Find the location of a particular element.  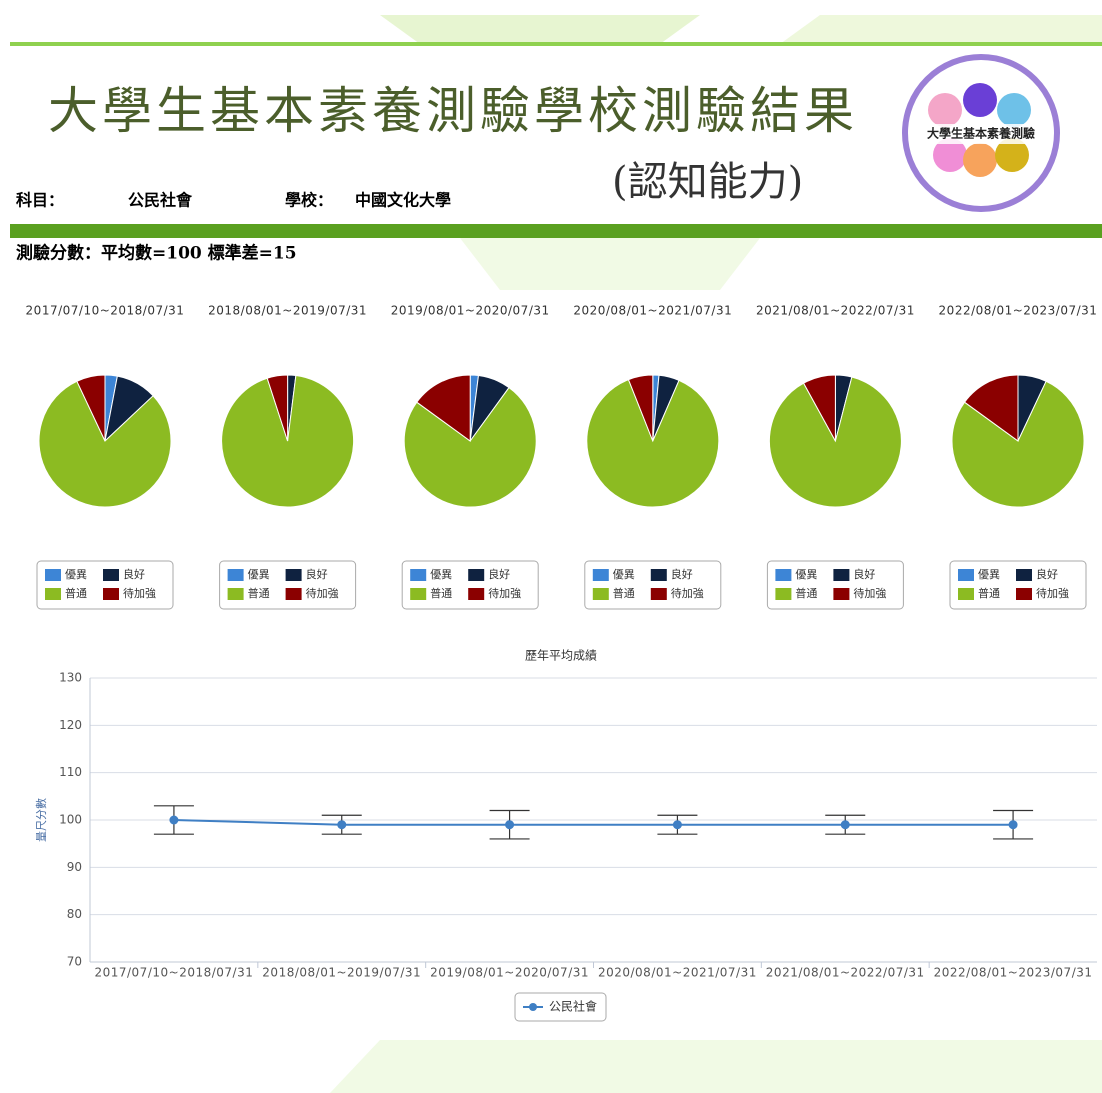

pie-title: 2021/08/01~2022/07/31 is located at coordinates (835, 311).